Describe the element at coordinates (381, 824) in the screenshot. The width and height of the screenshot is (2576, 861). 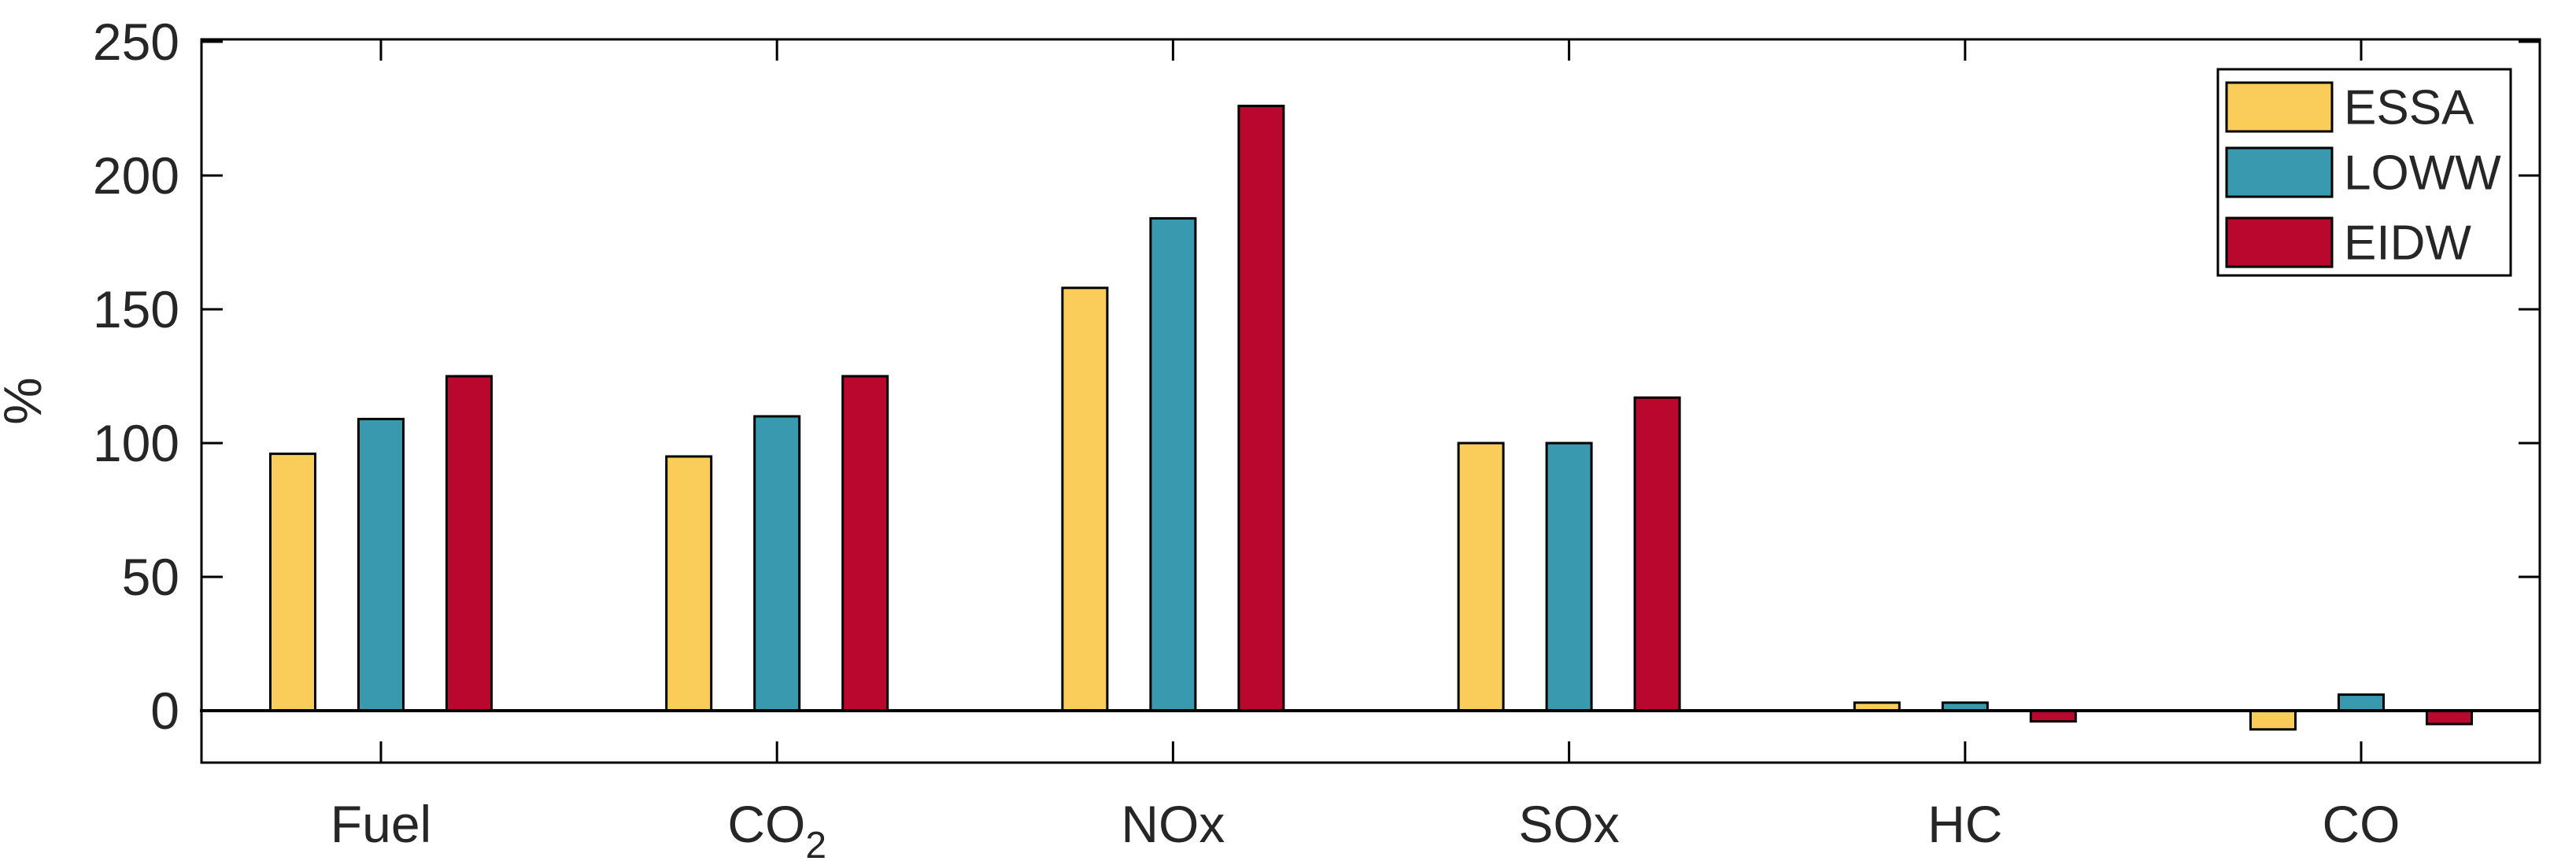
I see `x-category-label-Fuel: Fuel` at that location.